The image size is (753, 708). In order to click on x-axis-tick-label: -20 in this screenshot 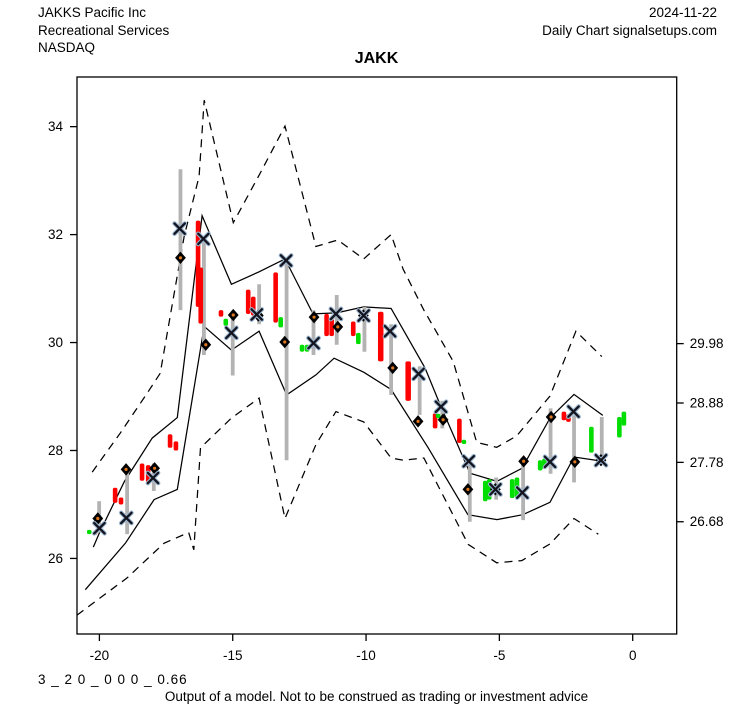, I will do `click(100, 655)`.